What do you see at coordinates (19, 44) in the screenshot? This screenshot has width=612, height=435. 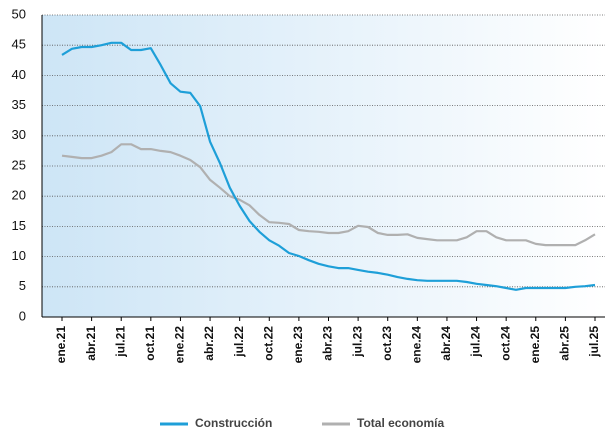 I see `y-tick-label: 45` at bounding box center [19, 44].